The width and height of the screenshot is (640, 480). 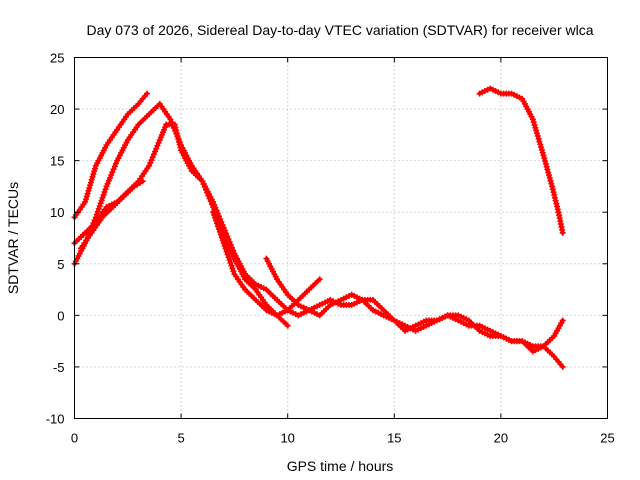 What do you see at coordinates (180, 438) in the screenshot?
I see `x-tick-label: 5` at bounding box center [180, 438].